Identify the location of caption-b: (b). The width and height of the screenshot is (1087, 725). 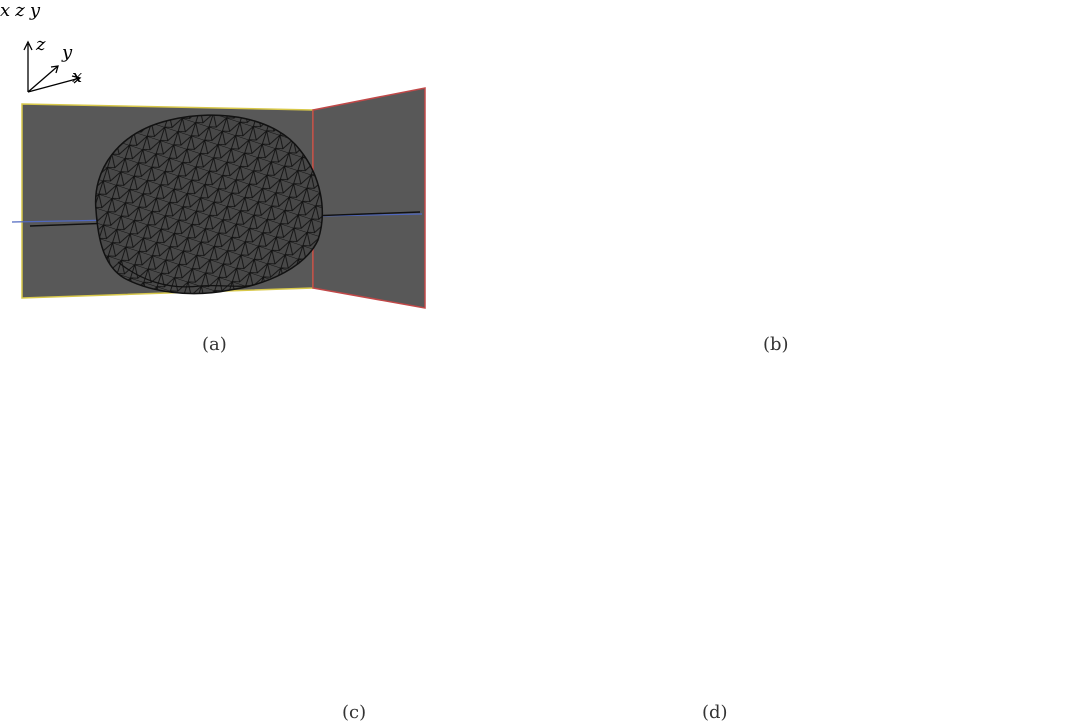
(776, 344).